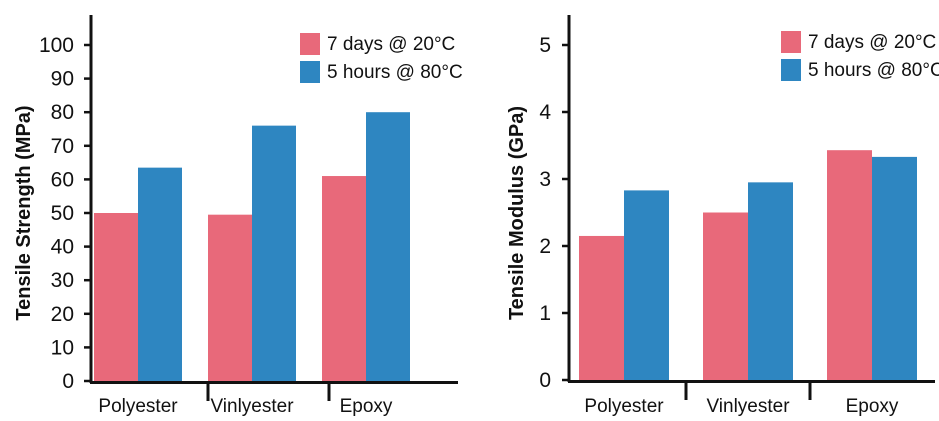  I want to click on chart2-y-tick-label-4: 4, so click(545, 112).